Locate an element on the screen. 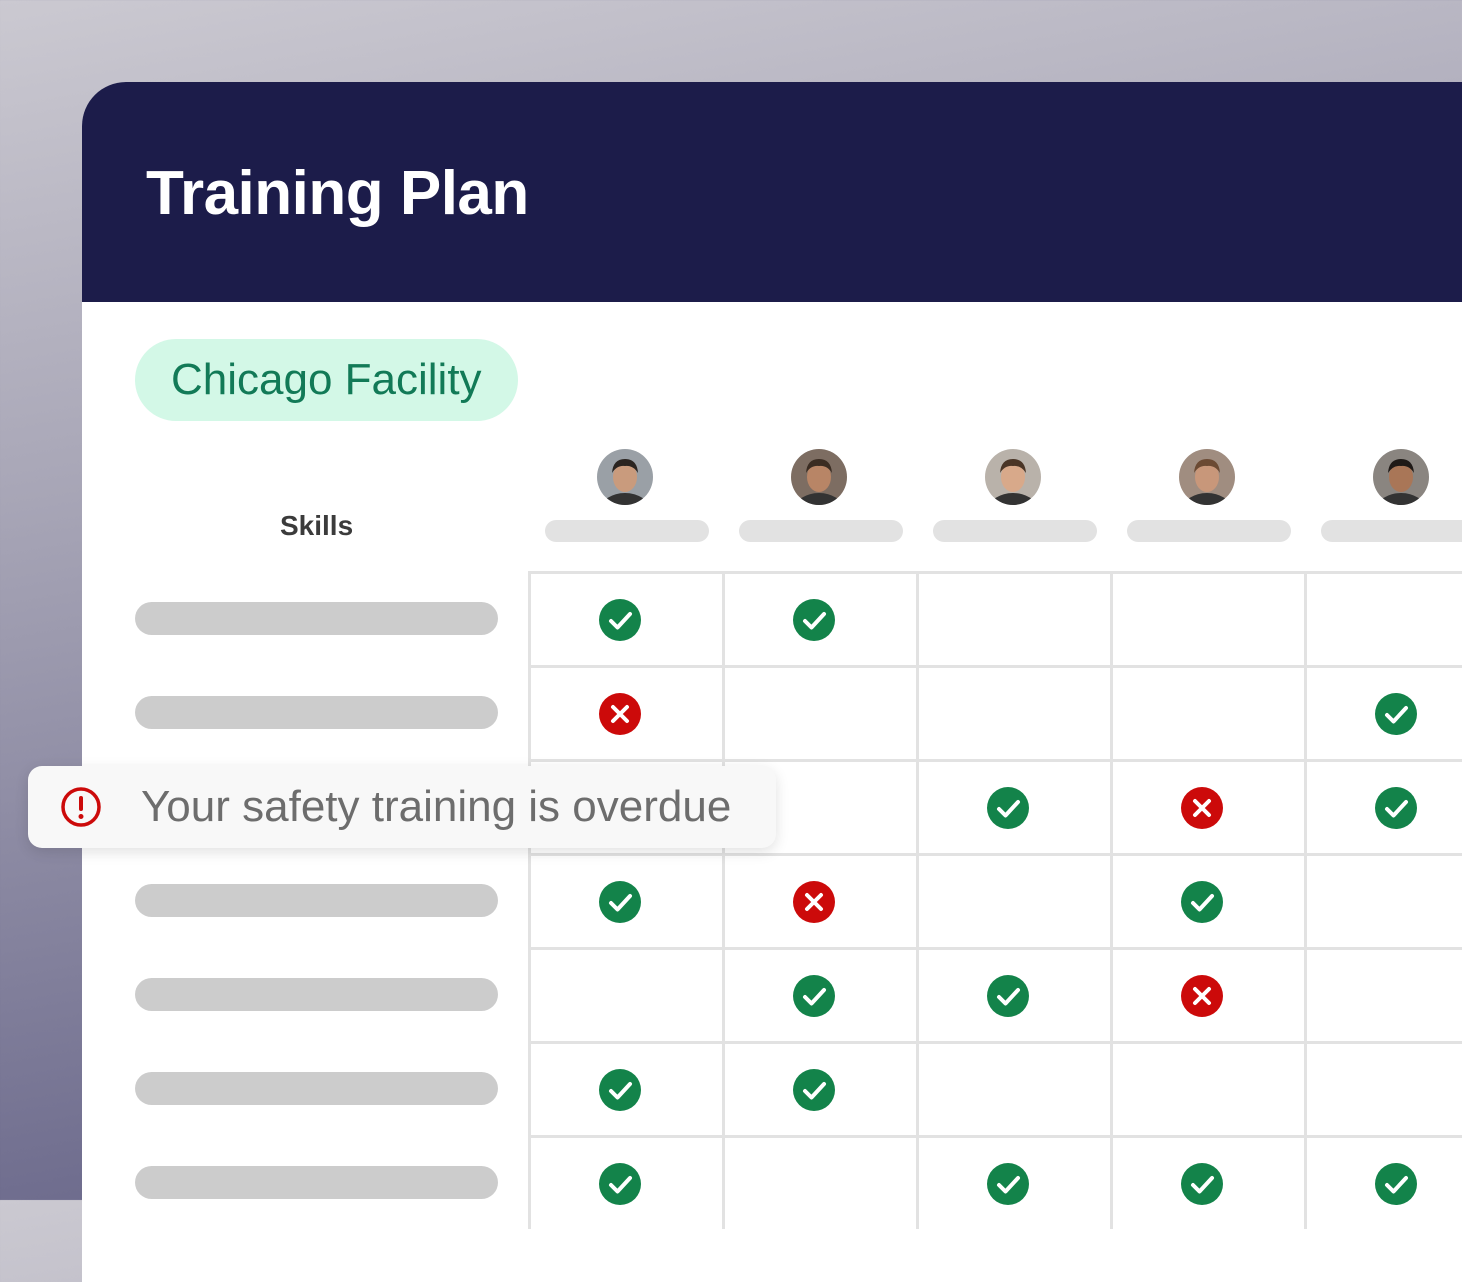  overdue-toast: Your safety training is overdue is located at coordinates (402, 807).